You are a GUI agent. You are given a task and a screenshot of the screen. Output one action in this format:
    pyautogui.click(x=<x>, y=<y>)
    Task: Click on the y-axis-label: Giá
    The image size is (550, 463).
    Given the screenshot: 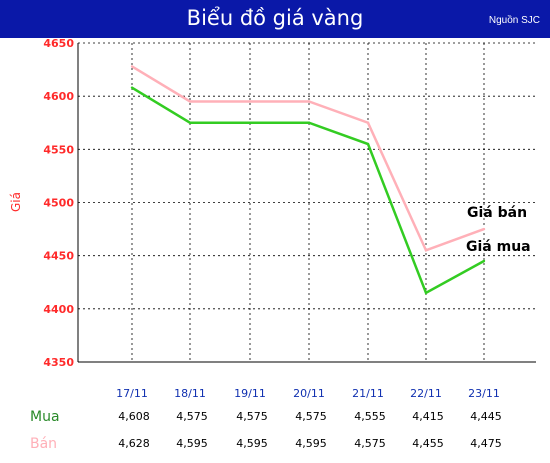 What is the action you would take?
    pyautogui.click(x=16, y=202)
    